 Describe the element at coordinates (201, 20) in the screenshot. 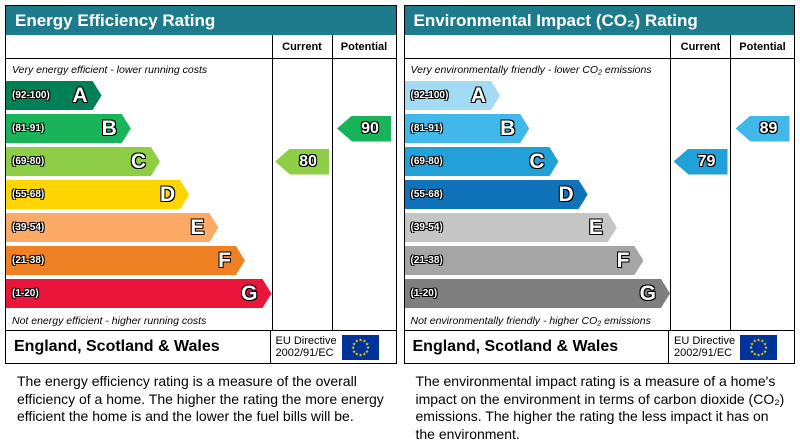

I see `panel-title: Energy Efficiency Rating` at that location.